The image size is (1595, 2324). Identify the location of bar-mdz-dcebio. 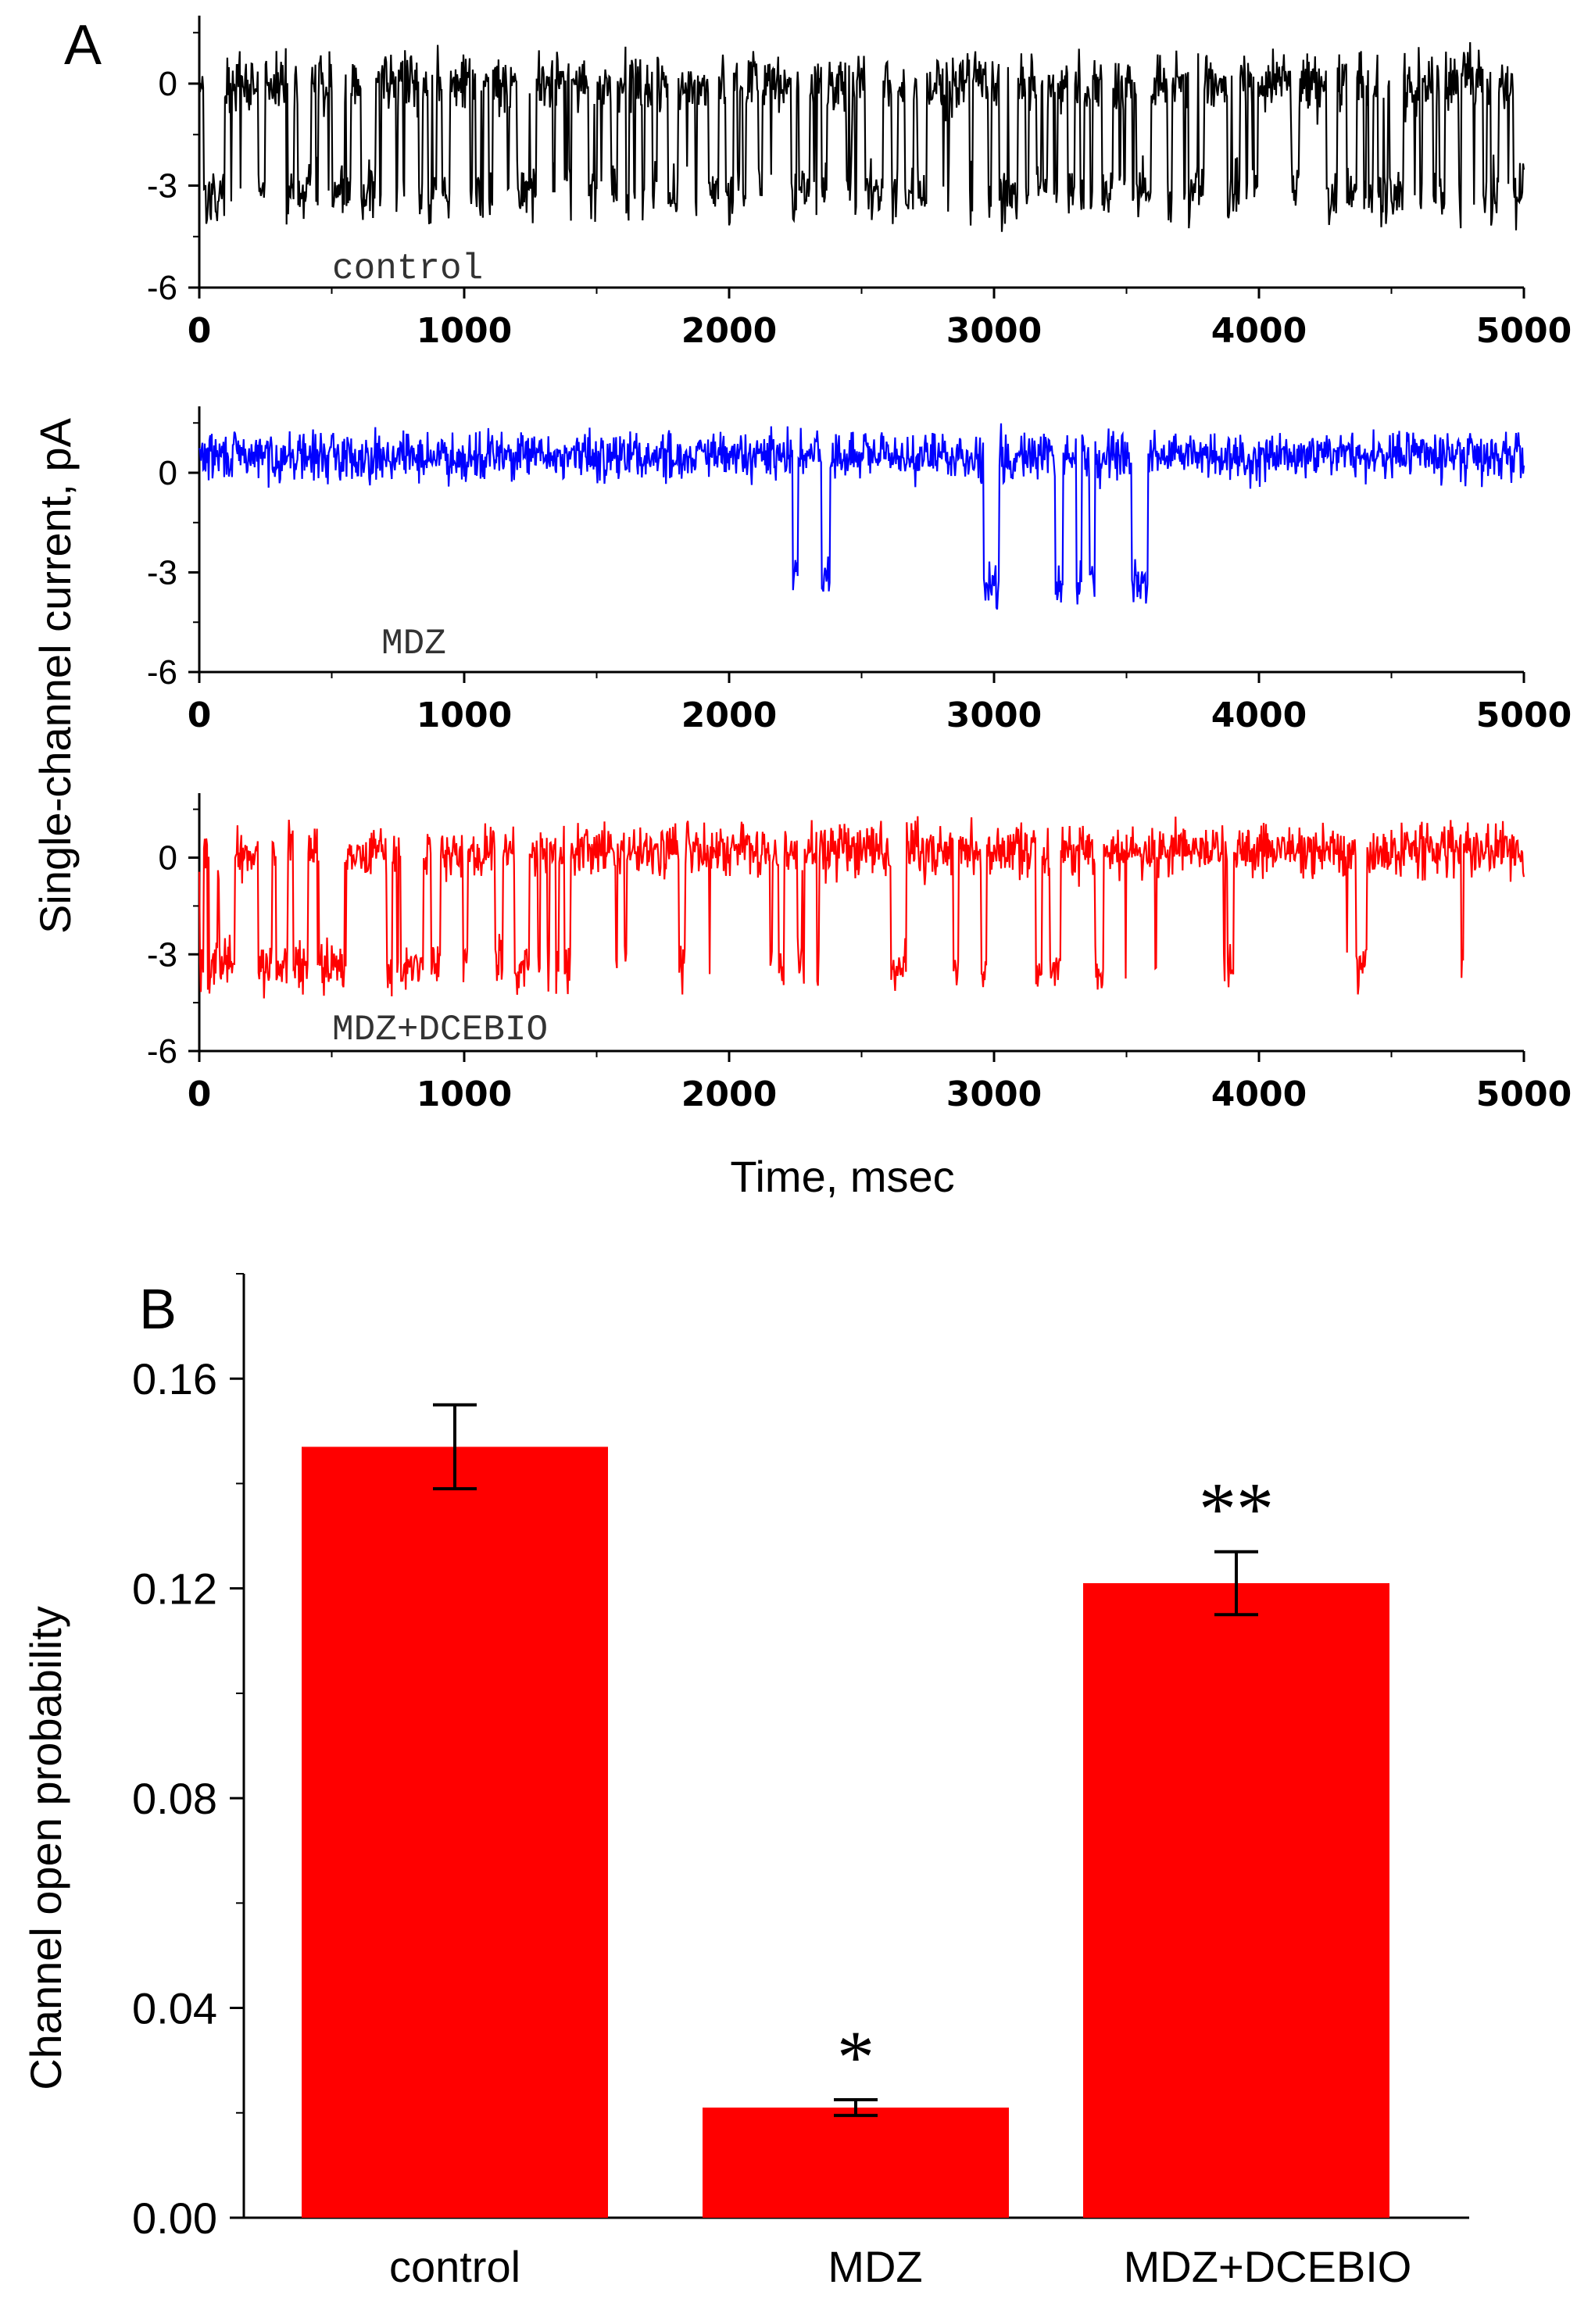
(1236, 1900).